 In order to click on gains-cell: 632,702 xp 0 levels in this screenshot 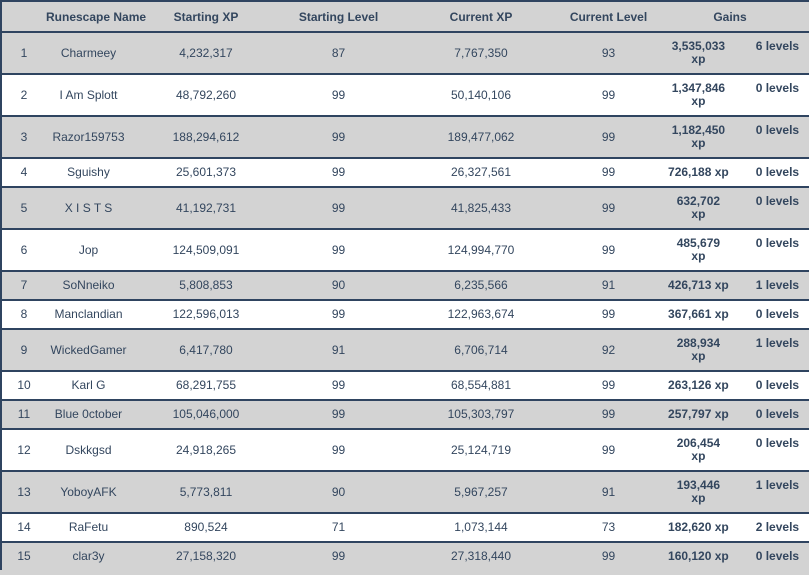, I will do `click(730, 208)`.